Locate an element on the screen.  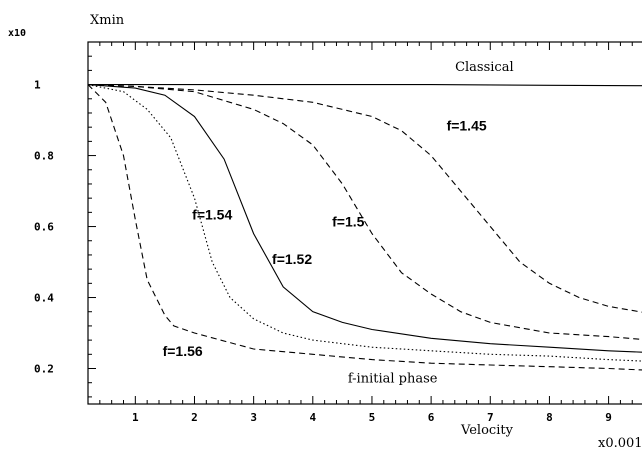
y-tick-label: 0.6 is located at coordinates (44, 227).